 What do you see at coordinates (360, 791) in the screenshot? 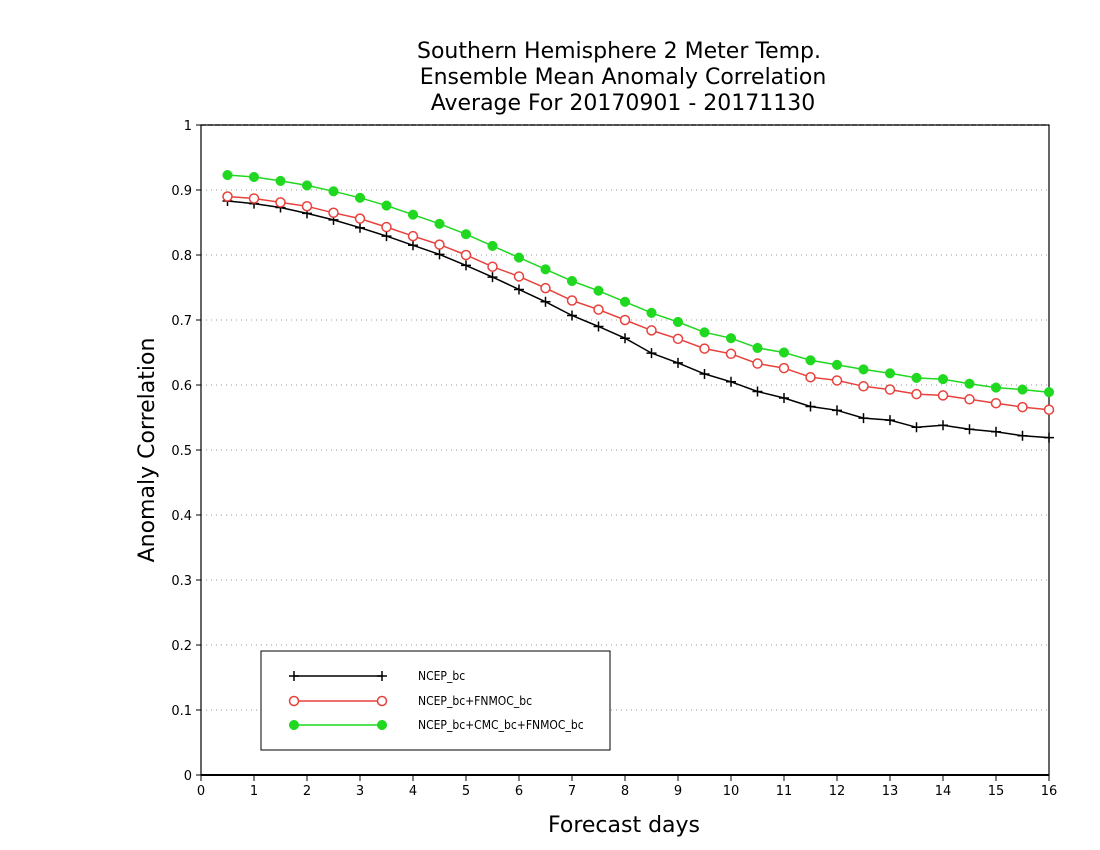
I see `x-tick-label-3: 3` at bounding box center [360, 791].